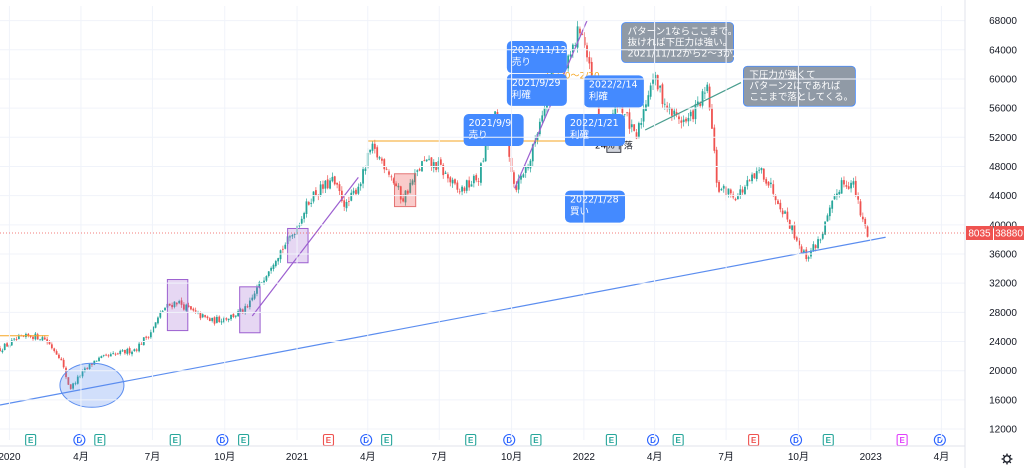 This screenshot has height=468, width=1024. I want to click on callout-text: 利確, so click(522, 95).